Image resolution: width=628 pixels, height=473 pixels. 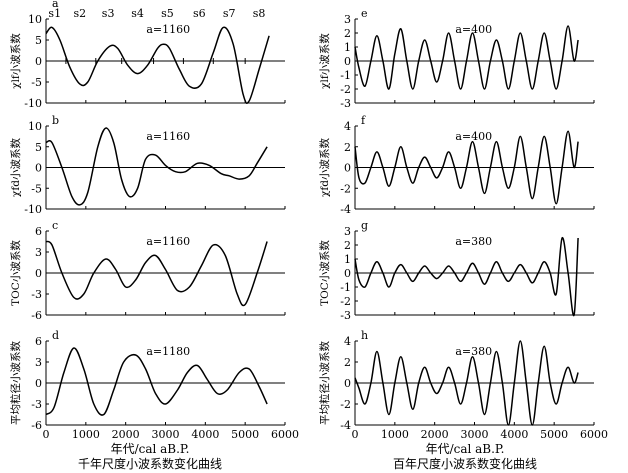 What do you see at coordinates (475, 434) in the screenshot?
I see `x-tick-label: 3000` at bounding box center [475, 434].